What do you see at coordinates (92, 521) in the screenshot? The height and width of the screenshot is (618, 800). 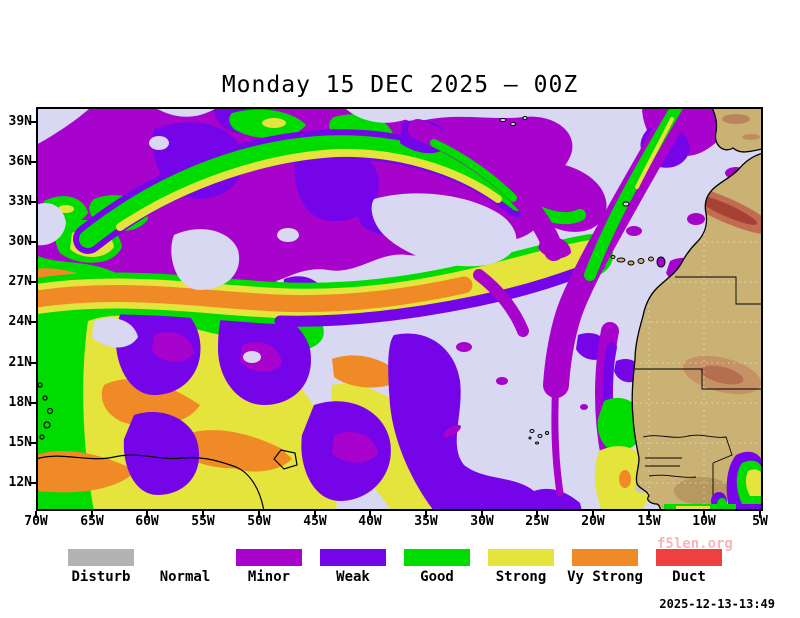 I see `lon-label: 65W` at bounding box center [92, 521].